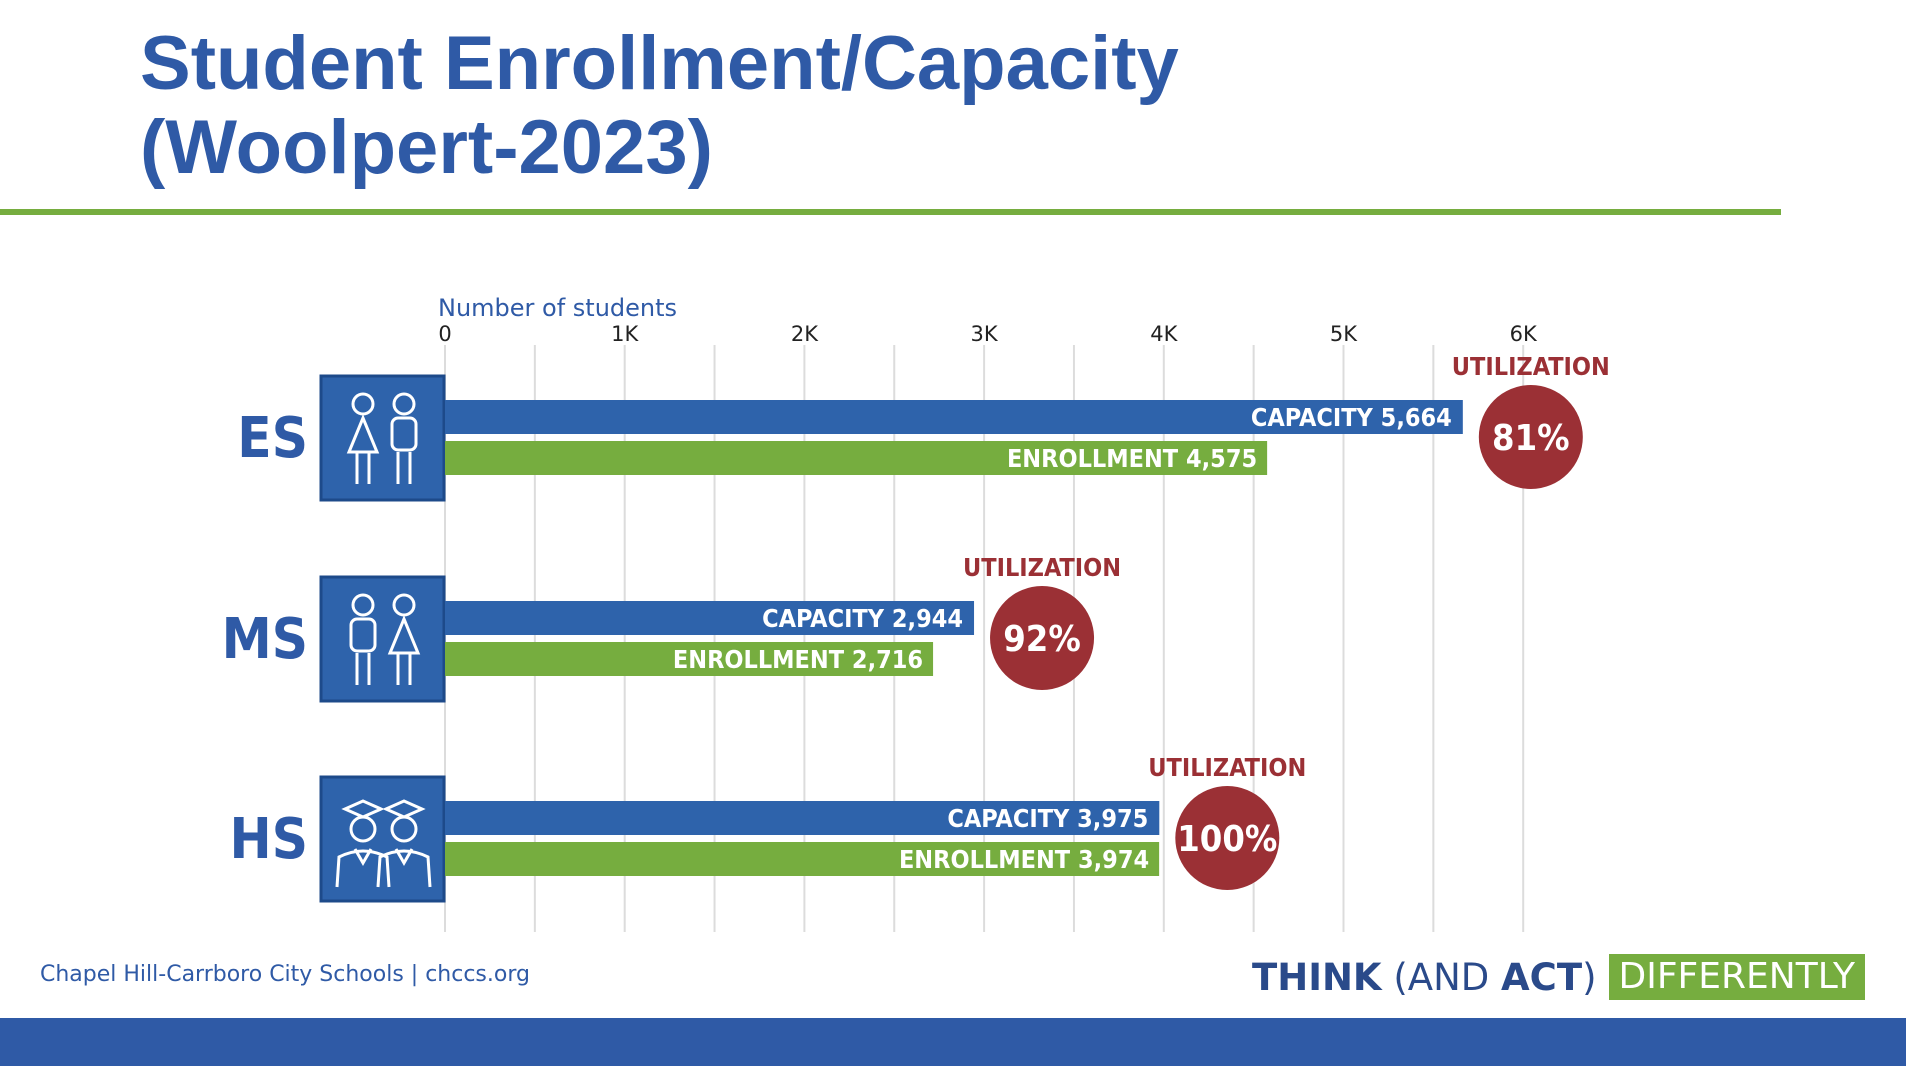 Image resolution: width=1906 pixels, height=1066 pixels. What do you see at coordinates (444, 334) in the screenshot?
I see `tick-label: 0` at bounding box center [444, 334].